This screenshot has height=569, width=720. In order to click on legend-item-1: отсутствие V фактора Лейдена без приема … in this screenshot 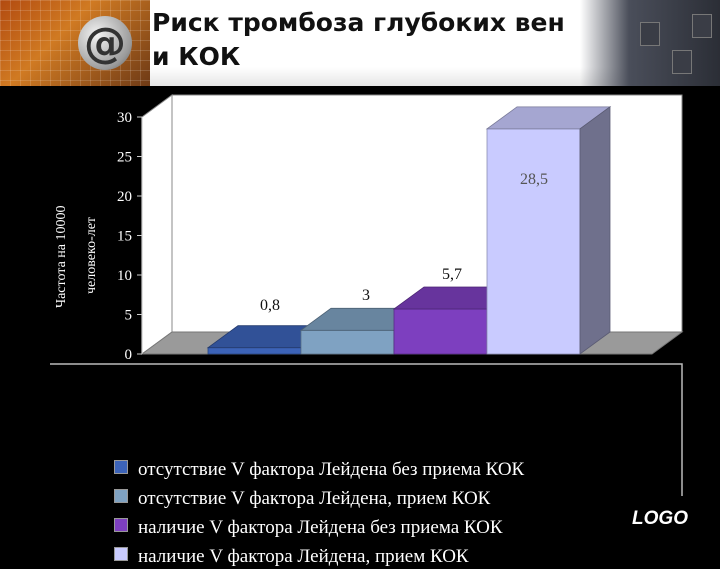, I will do `click(319, 470)`.